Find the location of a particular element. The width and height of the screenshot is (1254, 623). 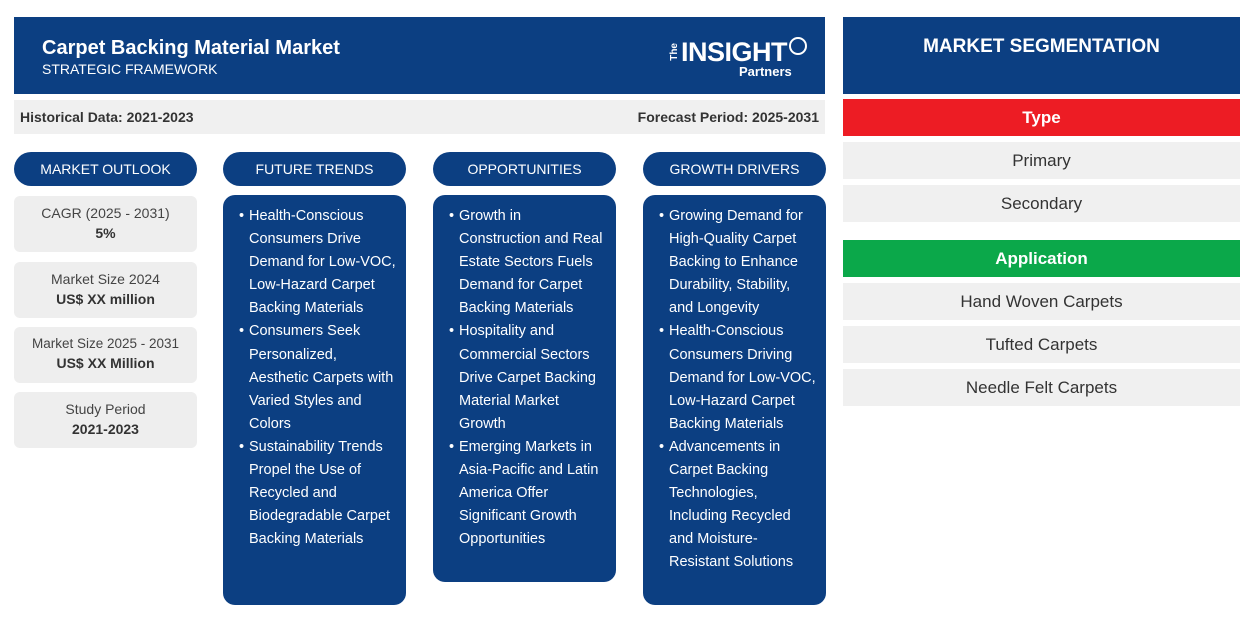

stat-card-study-period: Study Period 2021-2023 is located at coordinates (105, 420).